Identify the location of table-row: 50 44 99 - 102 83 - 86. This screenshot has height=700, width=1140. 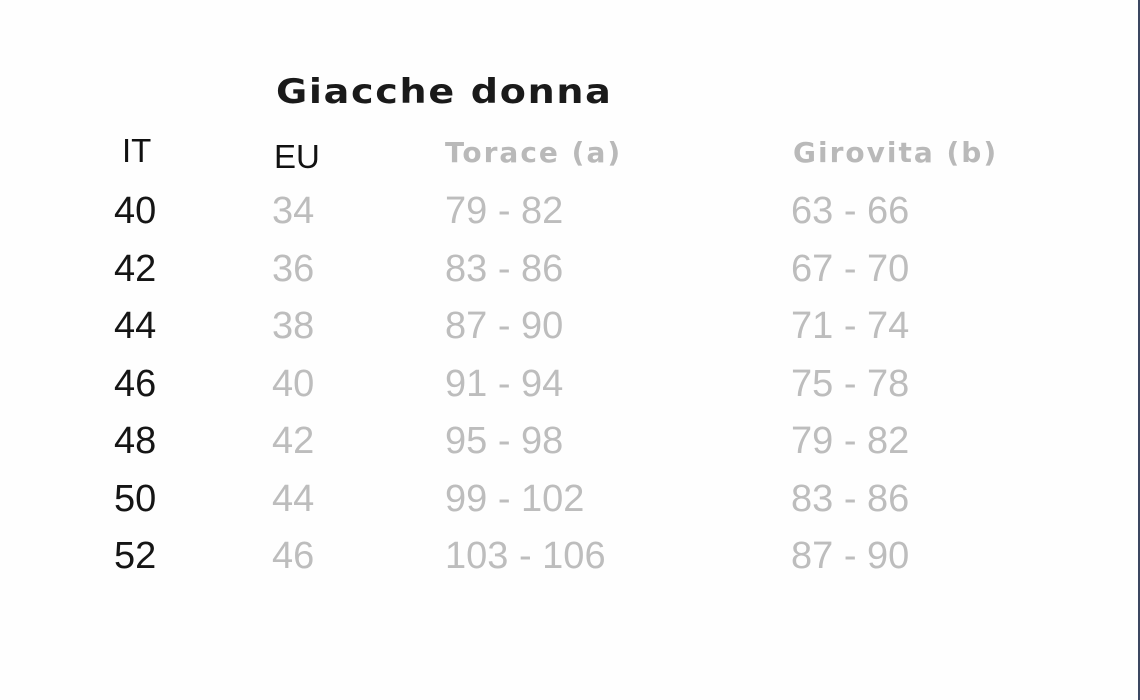
(570, 503).